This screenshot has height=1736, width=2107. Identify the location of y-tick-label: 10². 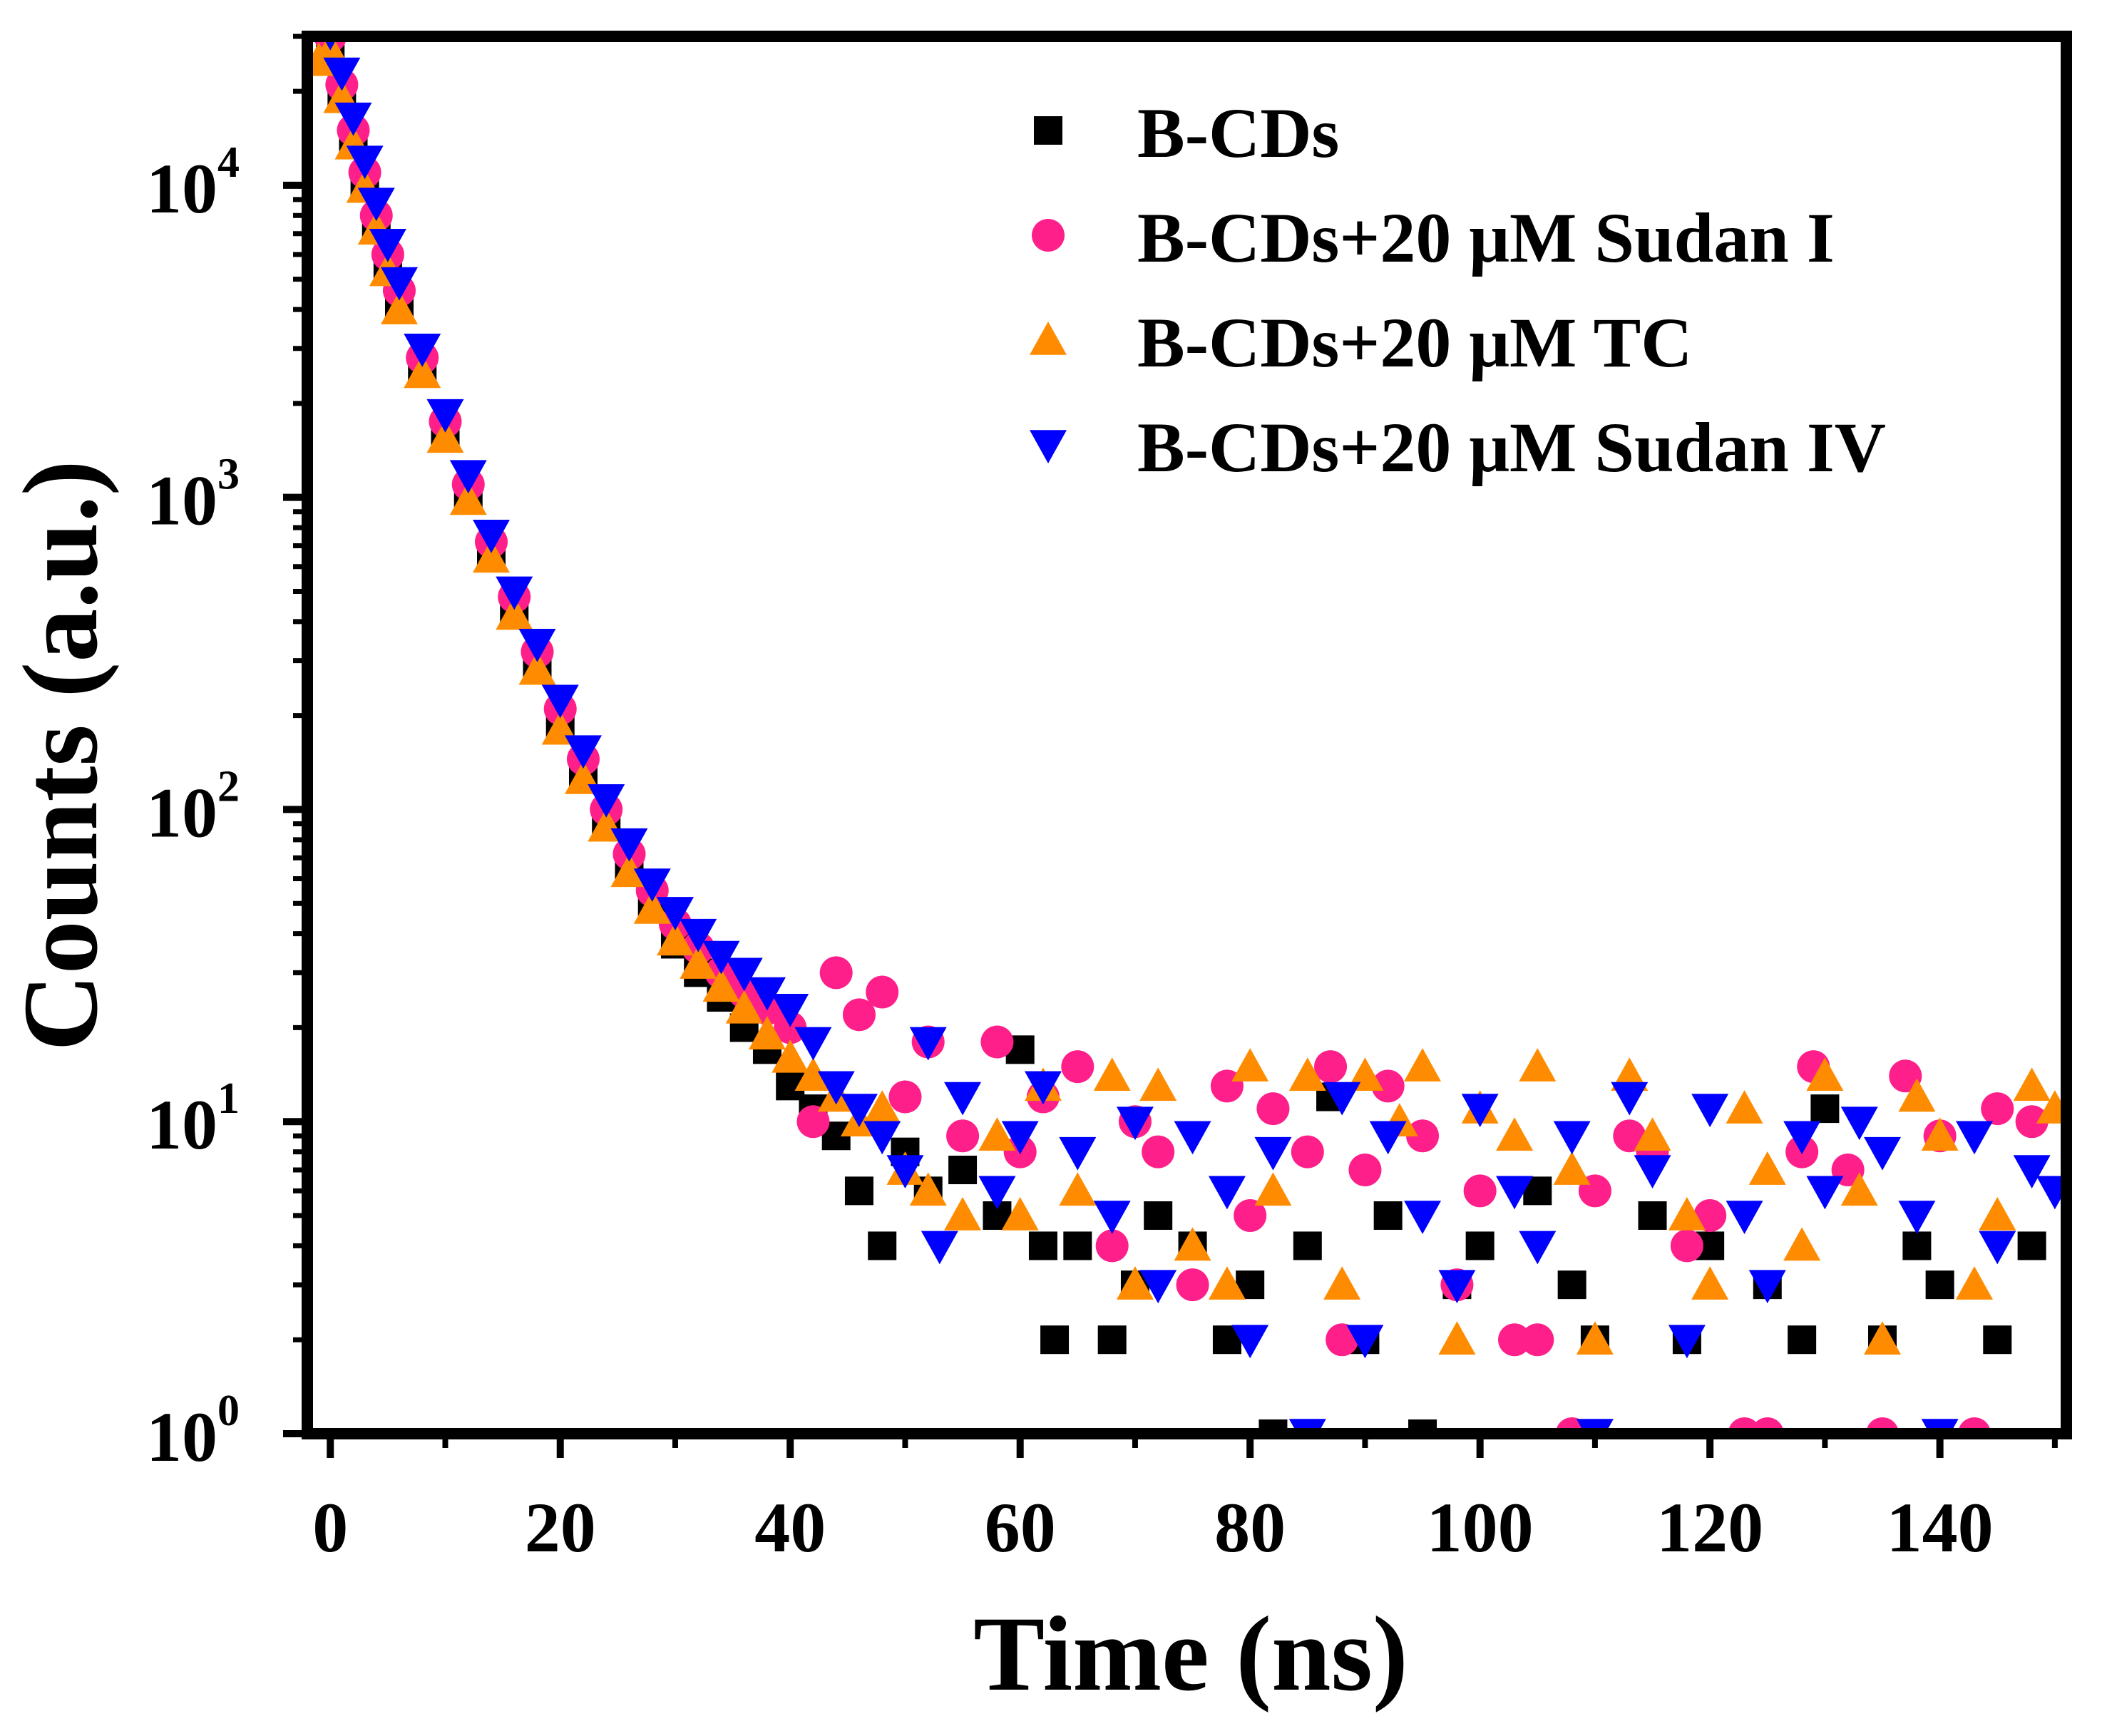
(193, 807).